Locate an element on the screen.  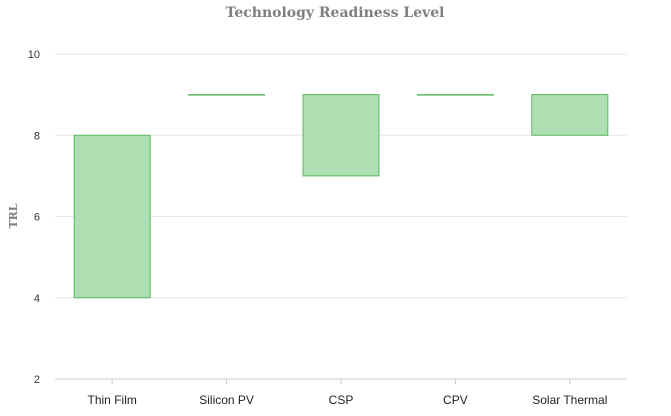
y-tick-label: 6 is located at coordinates (37, 218).